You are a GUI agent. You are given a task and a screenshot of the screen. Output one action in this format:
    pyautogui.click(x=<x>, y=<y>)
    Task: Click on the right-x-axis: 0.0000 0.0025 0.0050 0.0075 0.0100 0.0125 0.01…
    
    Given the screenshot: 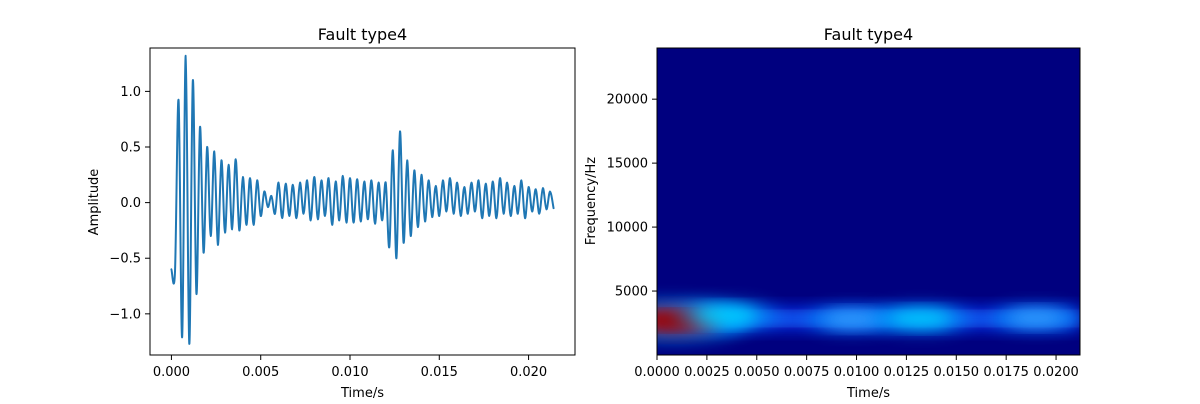 What is the action you would take?
    pyautogui.click(x=856, y=367)
    